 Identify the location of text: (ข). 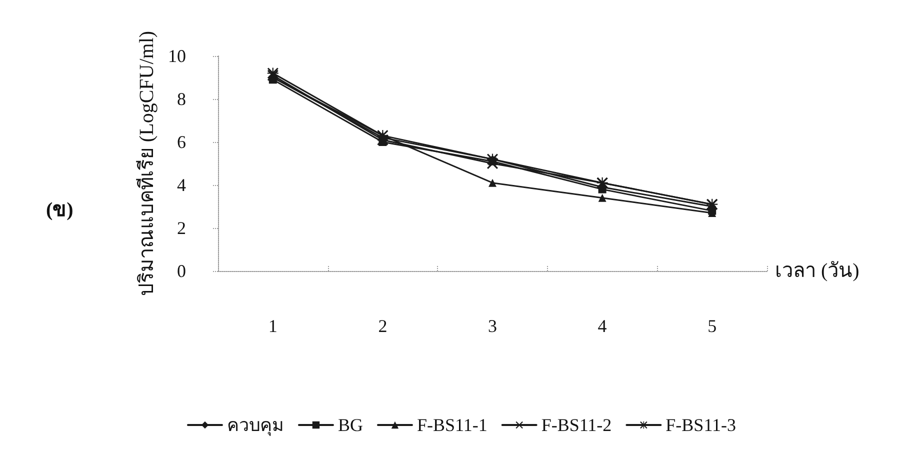
(60, 210).